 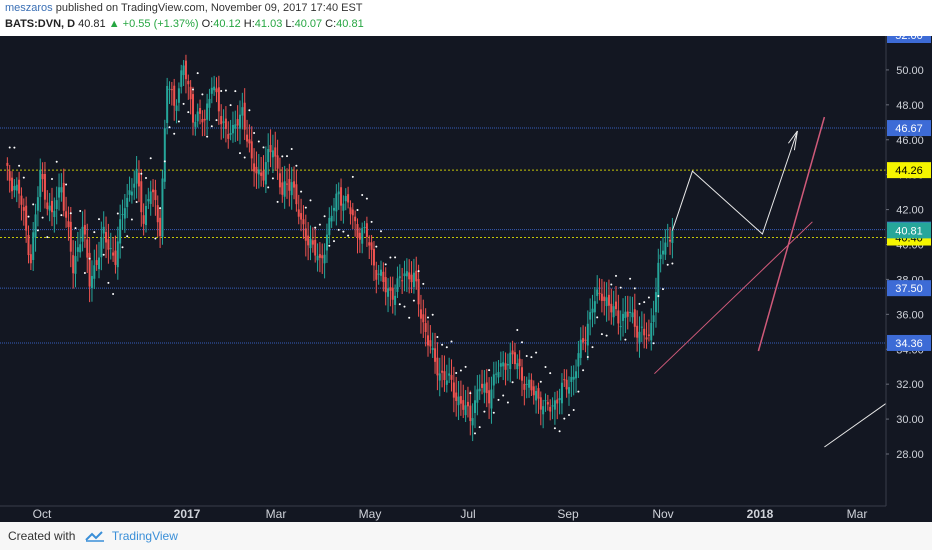 What do you see at coordinates (40, 24) in the screenshot?
I see `symbol-label: BATS:DVN, D` at bounding box center [40, 24].